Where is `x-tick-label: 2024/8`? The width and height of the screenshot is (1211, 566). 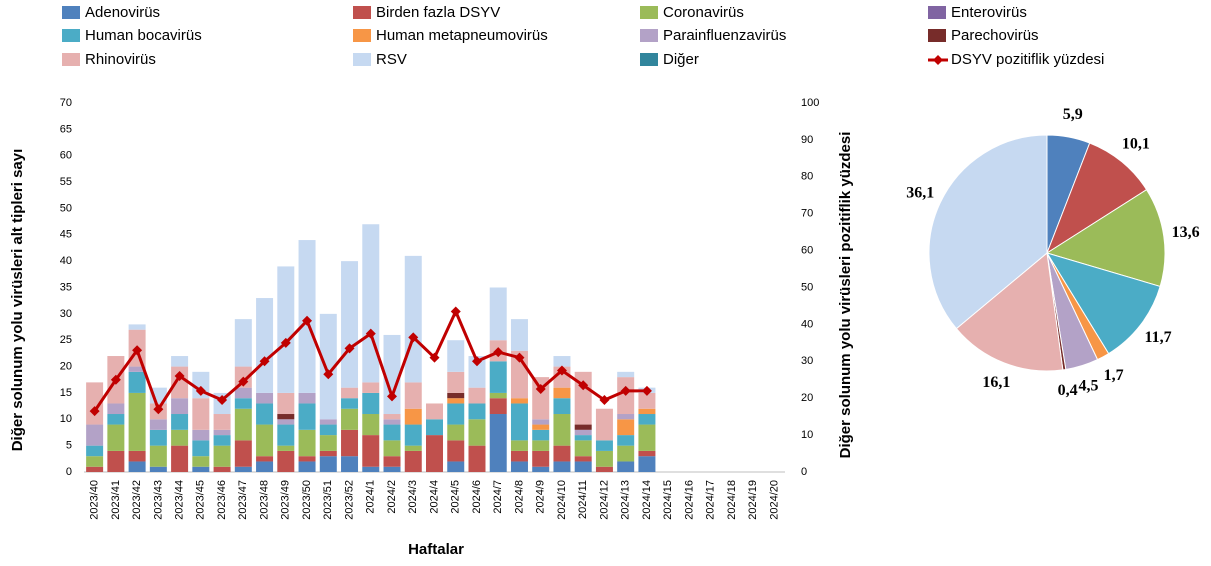
x-tick-label: 2024/8 is located at coordinates (519, 497).